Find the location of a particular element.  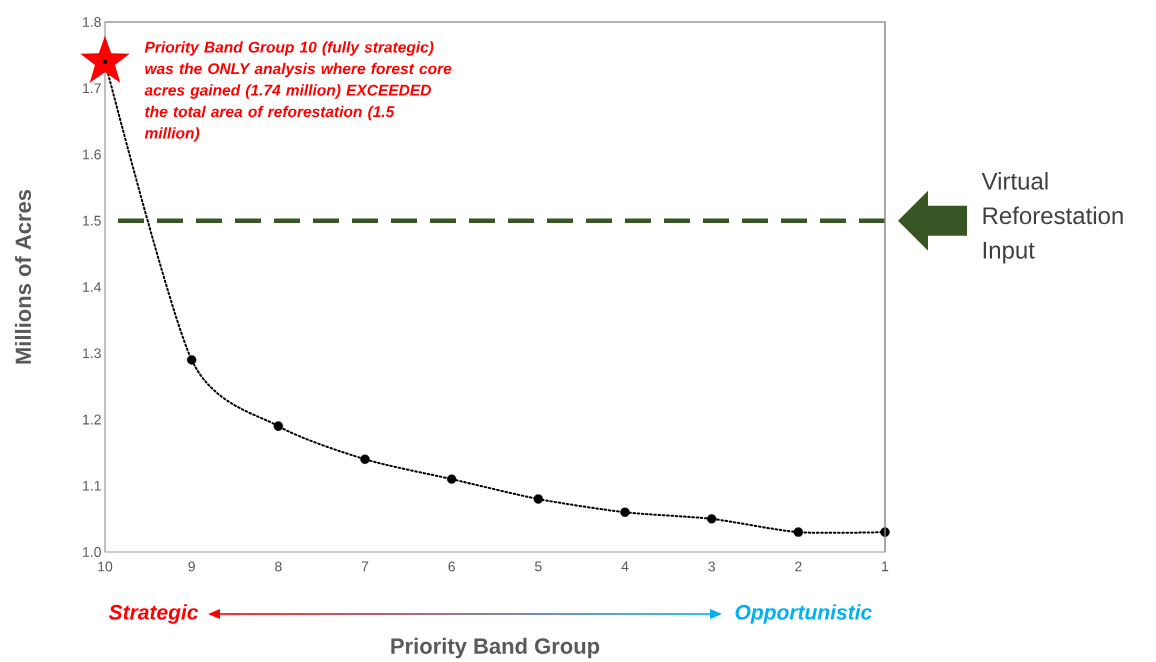

y-tick-label: 1.8 is located at coordinates (92, 22).